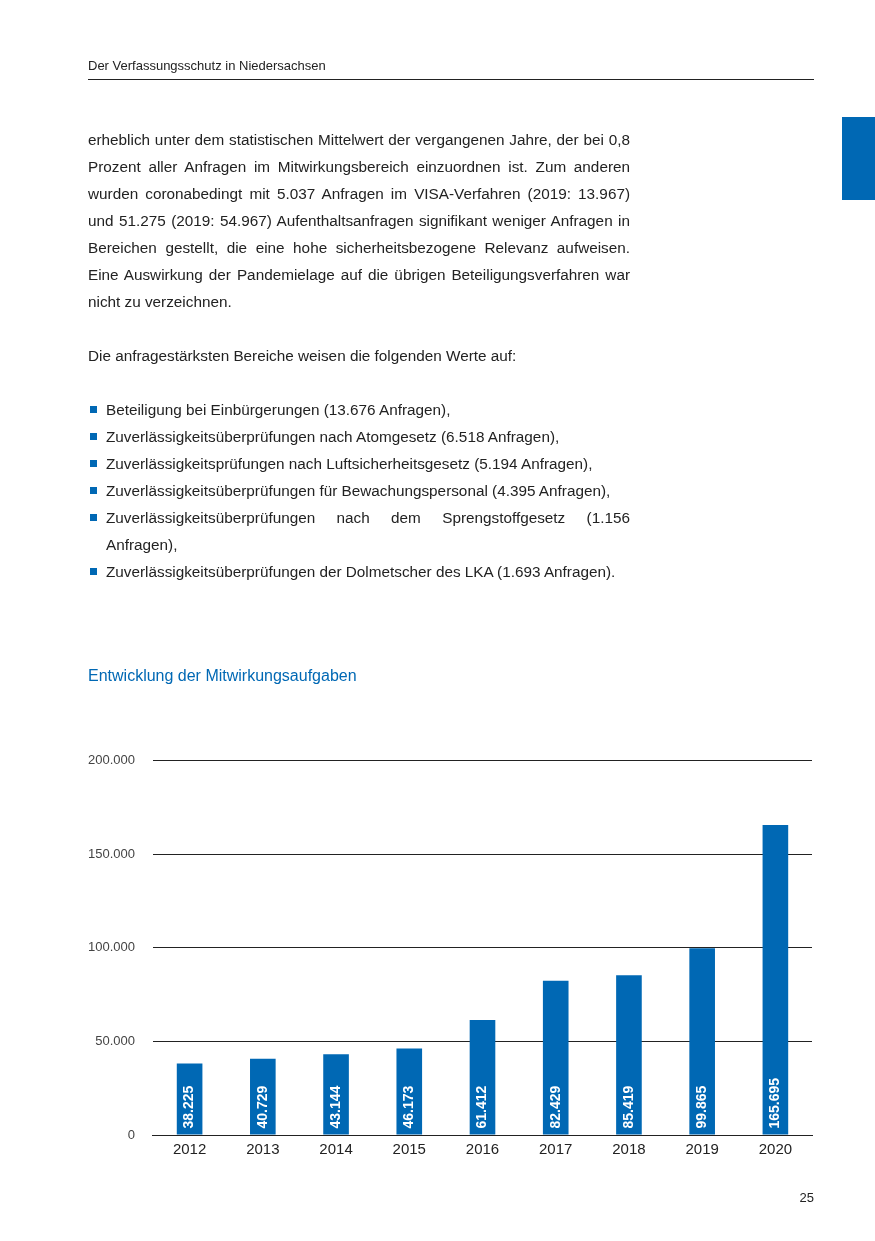  What do you see at coordinates (451, 69) in the screenshot?
I see `text: Der Verfassungsschutz in Niedersachsen` at bounding box center [451, 69].